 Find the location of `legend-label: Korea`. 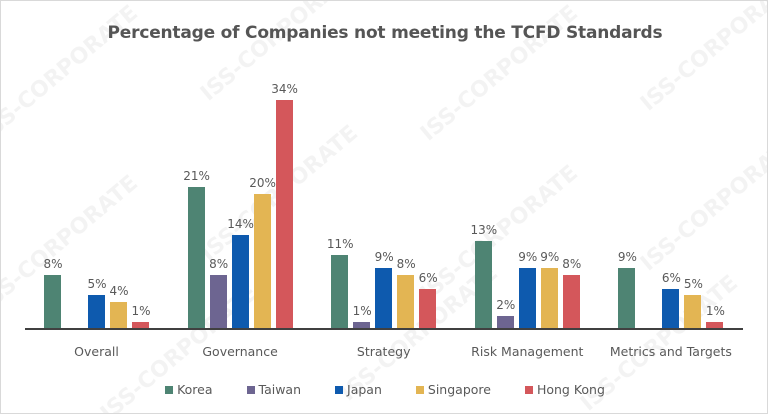

legend-label: Korea is located at coordinates (195, 389).